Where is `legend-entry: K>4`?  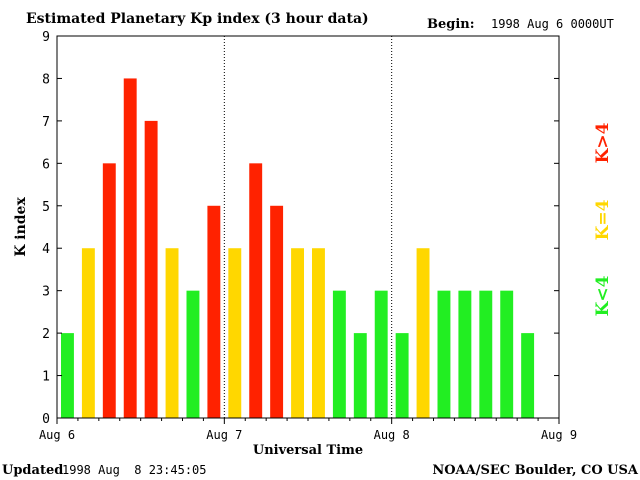 legend-entry: K>4 is located at coordinates (603, 142).